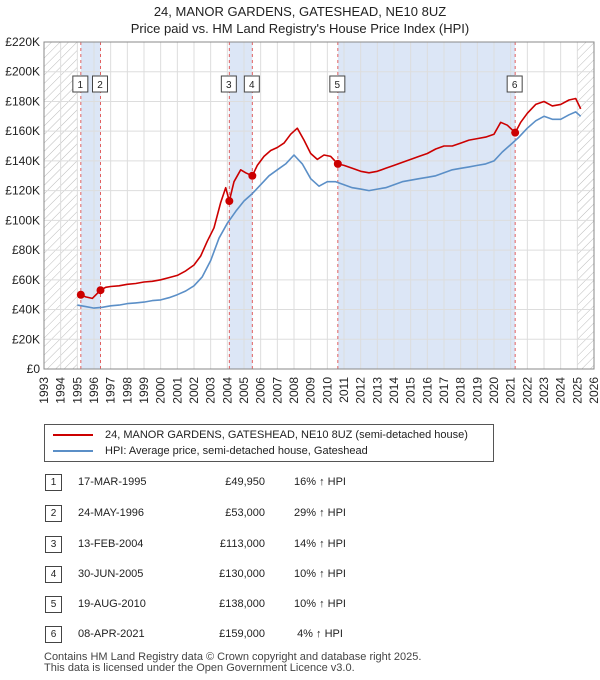 This screenshot has height=680, width=600. I want to click on y-tick-label: £160K, so click(22, 131).